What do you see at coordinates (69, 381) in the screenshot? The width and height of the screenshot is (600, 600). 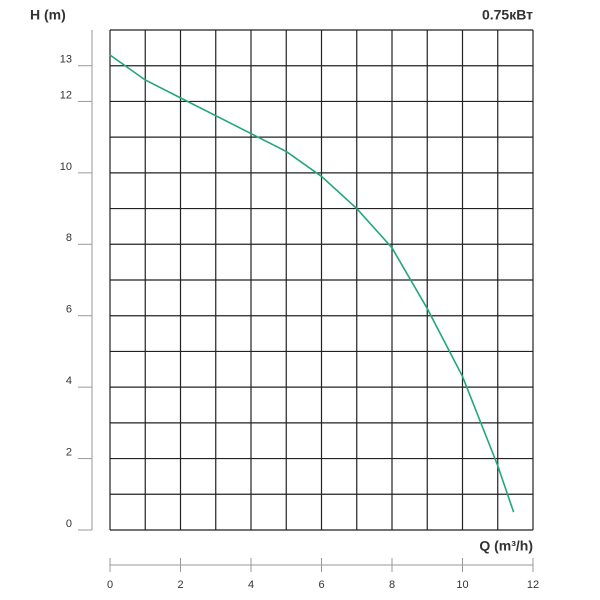 I see `y-tick-label: 4` at bounding box center [69, 381].